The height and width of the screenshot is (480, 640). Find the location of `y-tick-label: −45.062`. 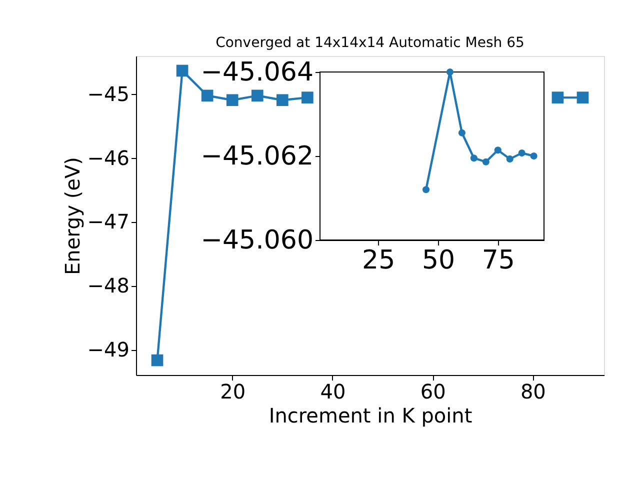

y-tick-label: −45.062 is located at coordinates (257, 157).